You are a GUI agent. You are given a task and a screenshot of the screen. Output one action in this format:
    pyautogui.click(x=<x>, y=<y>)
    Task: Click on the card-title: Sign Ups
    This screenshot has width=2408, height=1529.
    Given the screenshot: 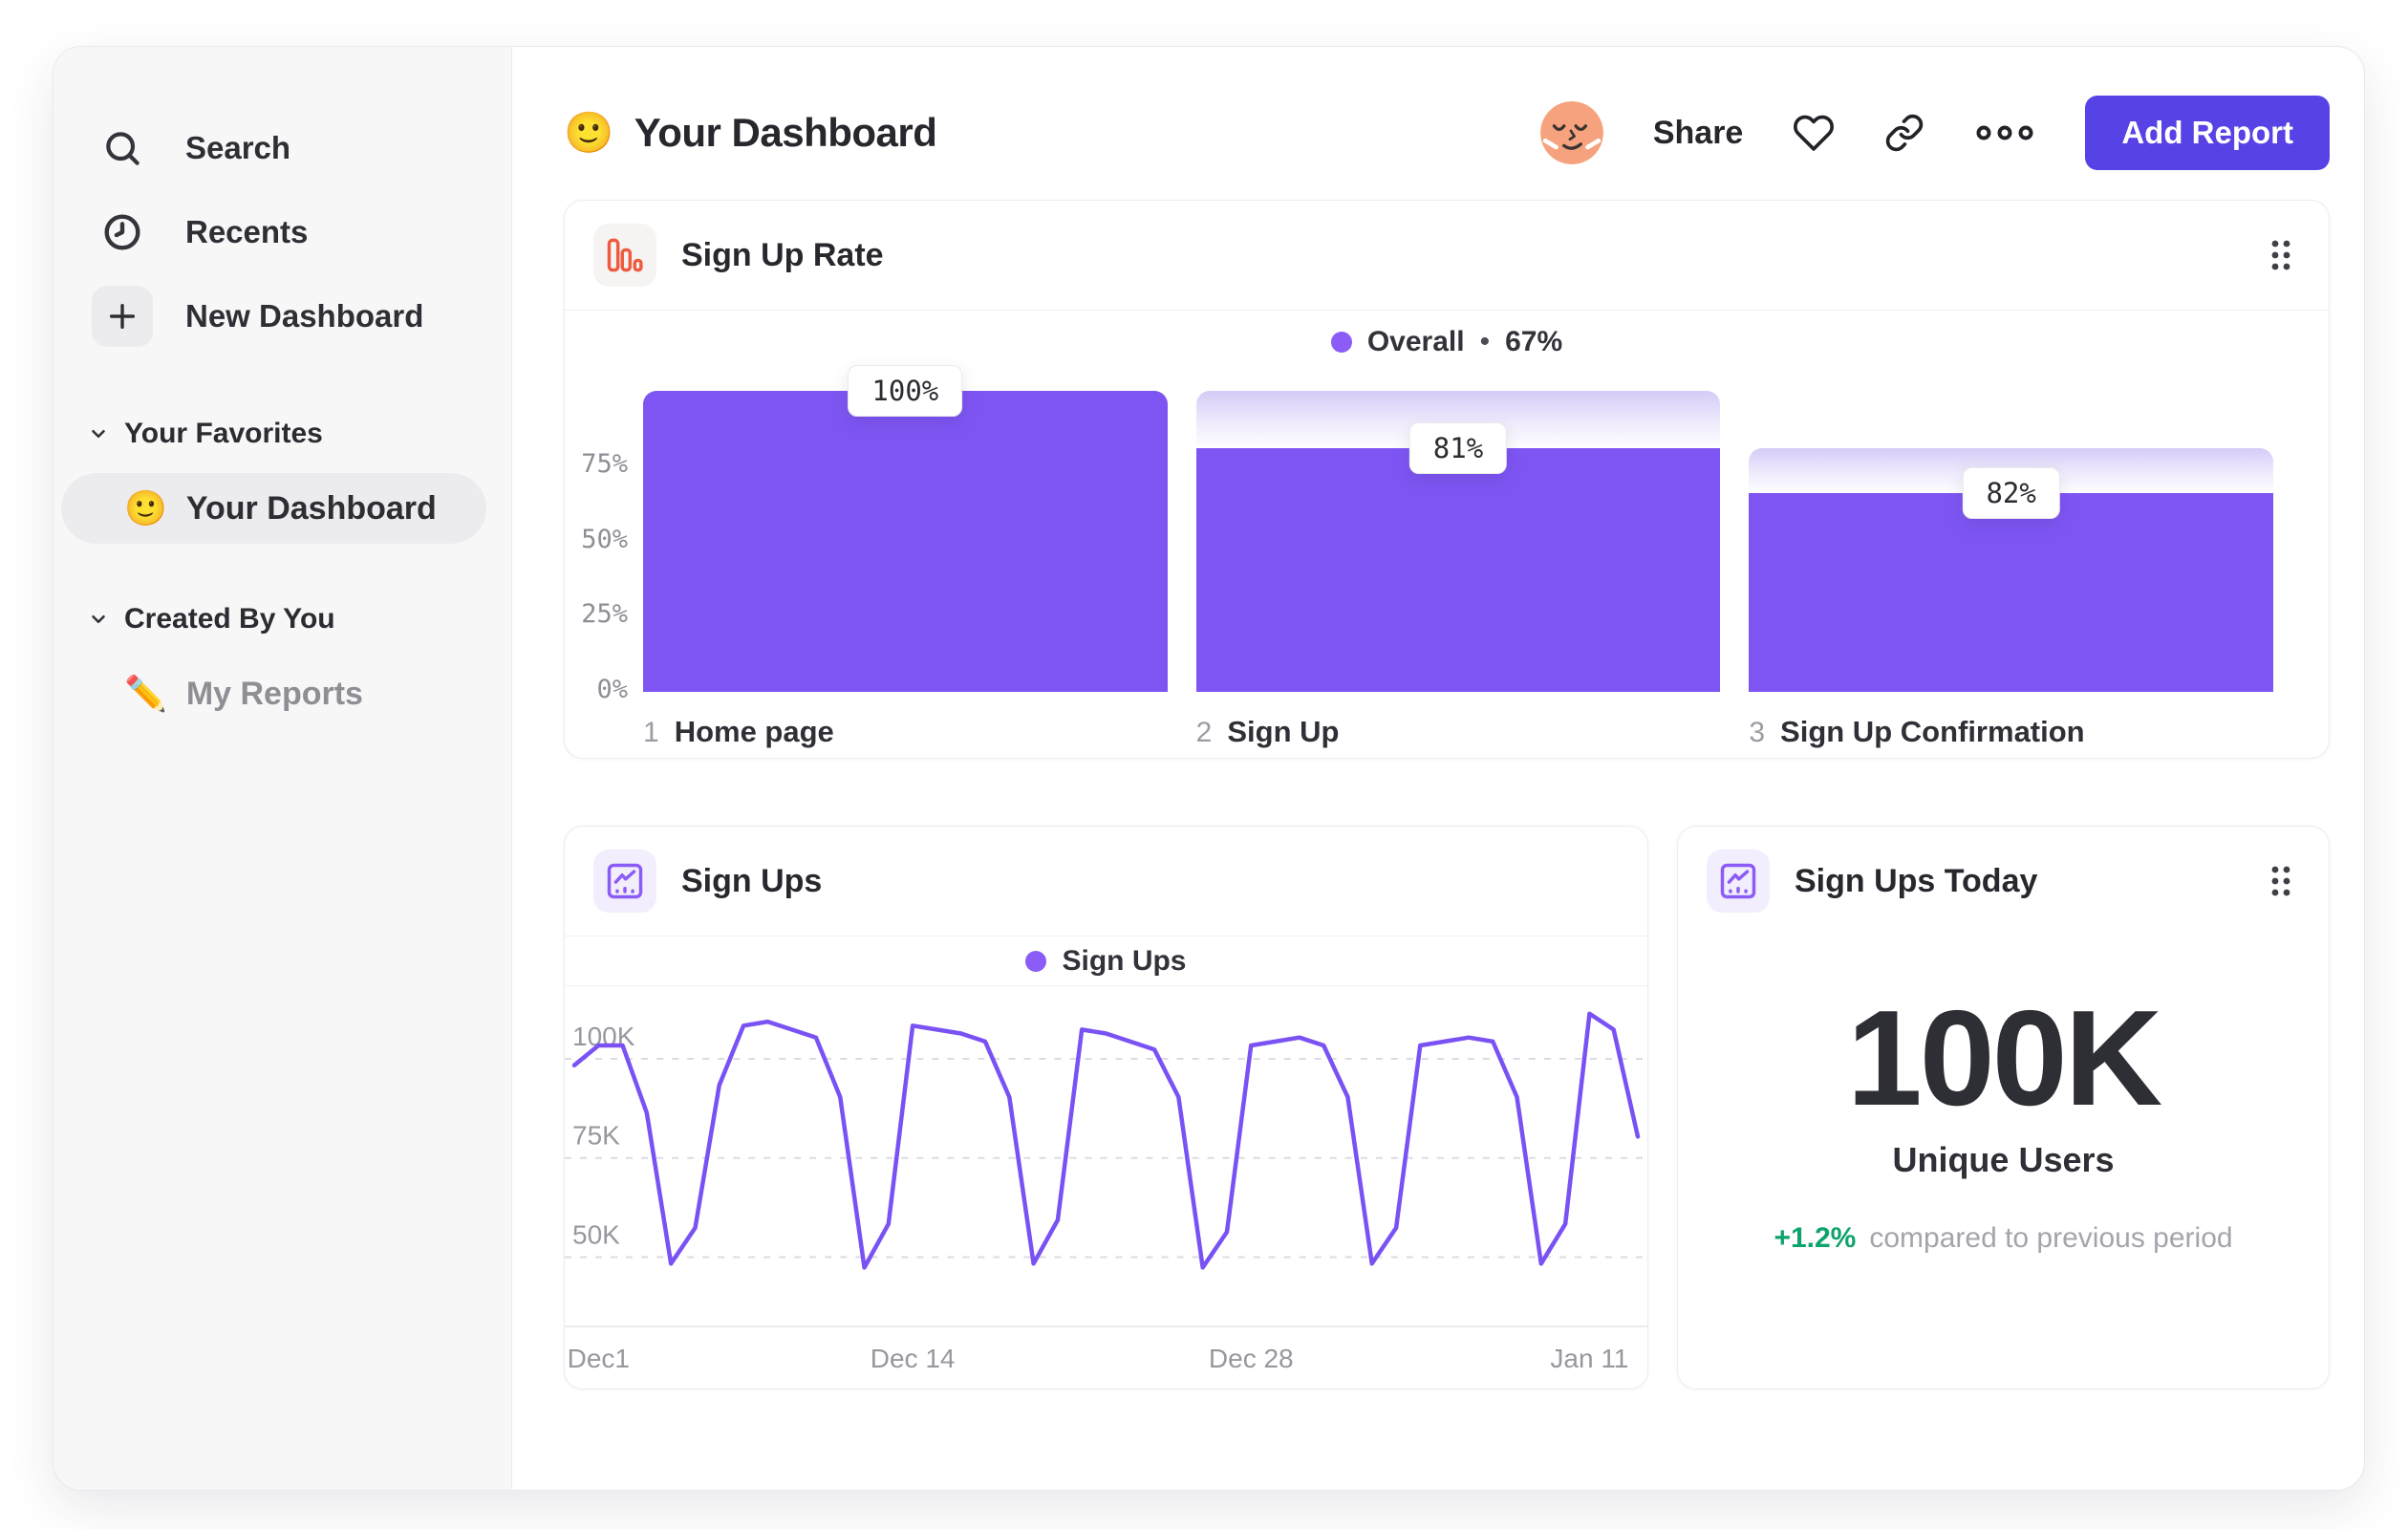 What is the action you would take?
    pyautogui.click(x=752, y=880)
    